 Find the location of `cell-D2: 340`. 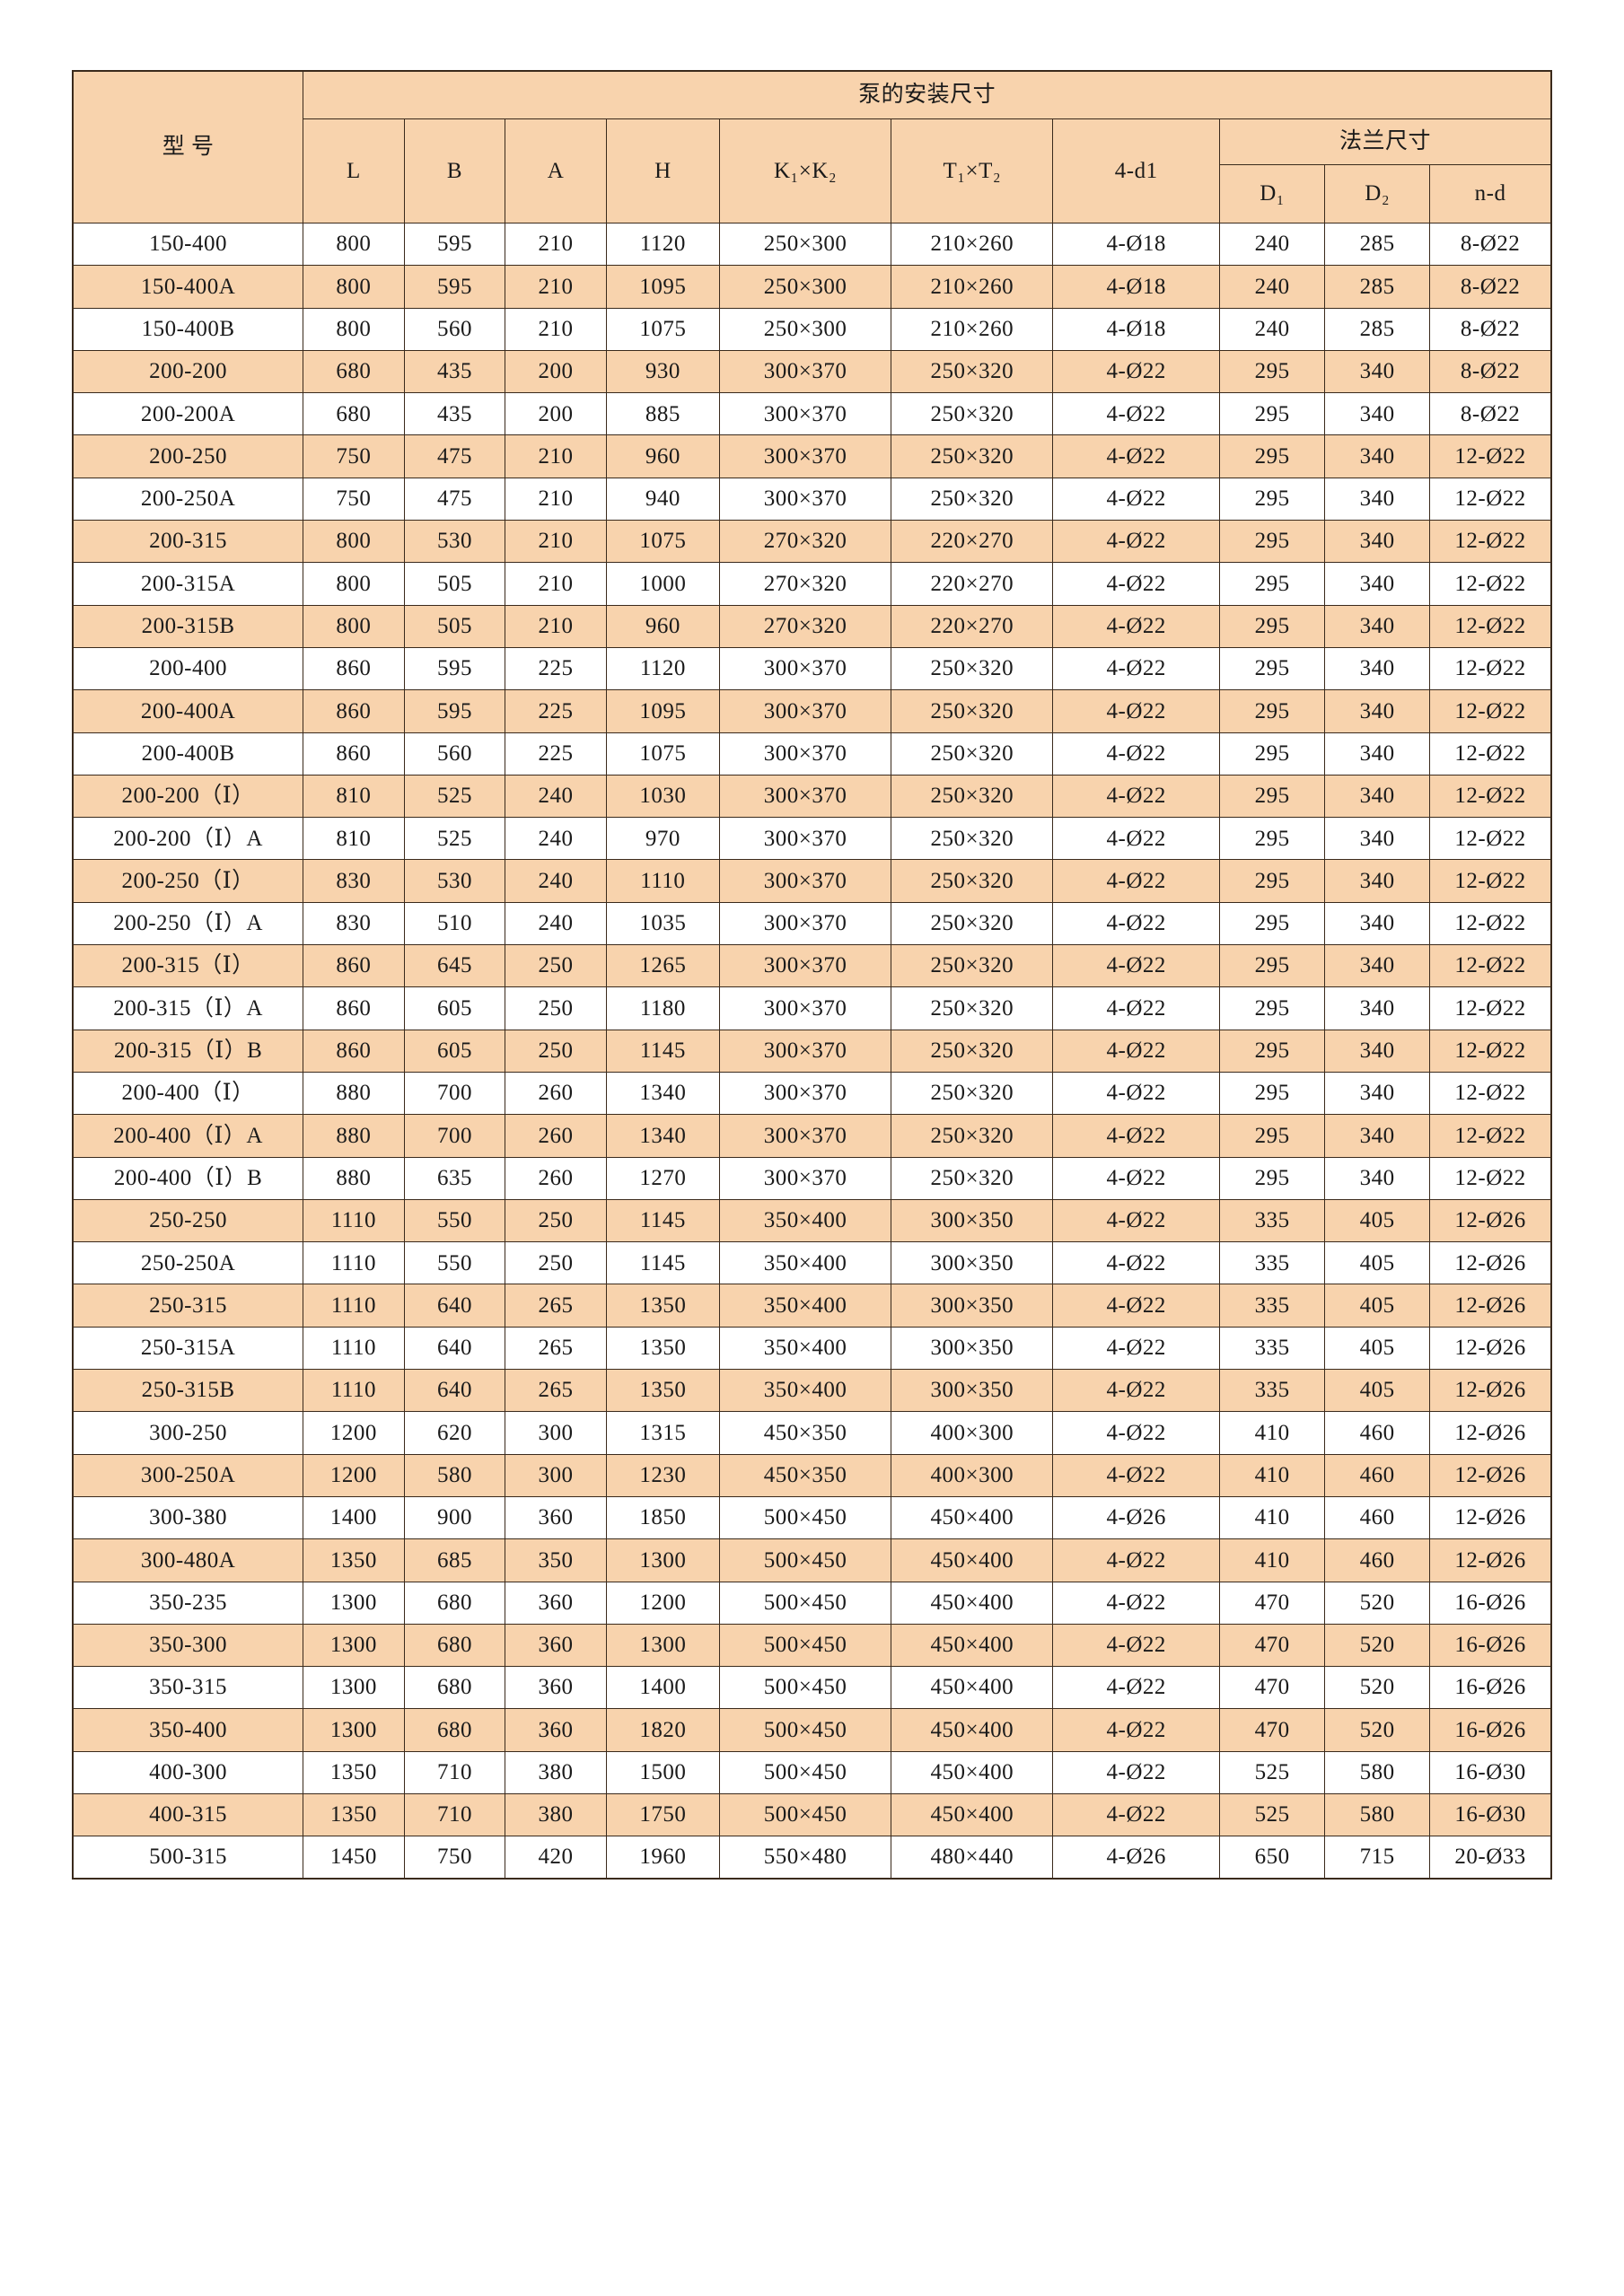

cell-D2: 340 is located at coordinates (1377, 881).